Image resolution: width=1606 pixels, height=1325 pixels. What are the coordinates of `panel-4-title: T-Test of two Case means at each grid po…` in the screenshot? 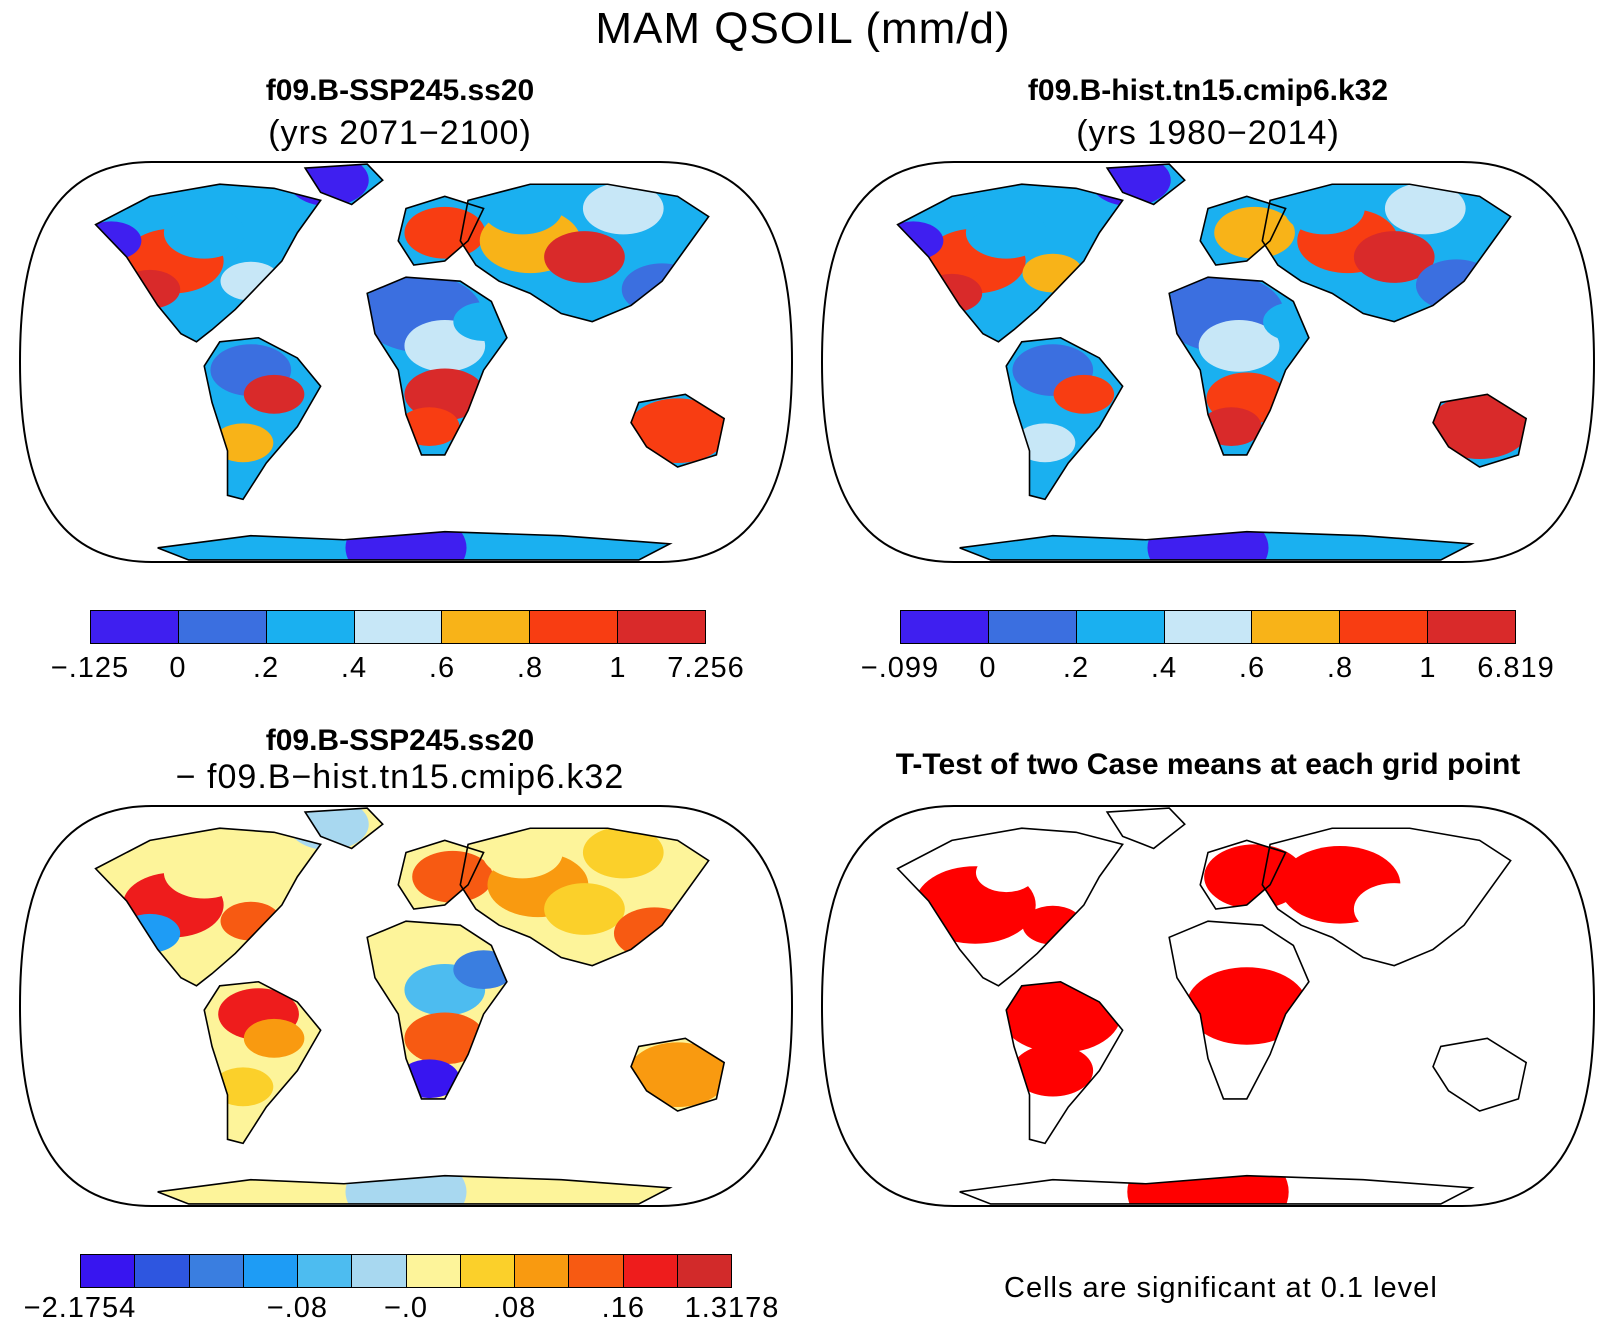 It's located at (1208, 764).